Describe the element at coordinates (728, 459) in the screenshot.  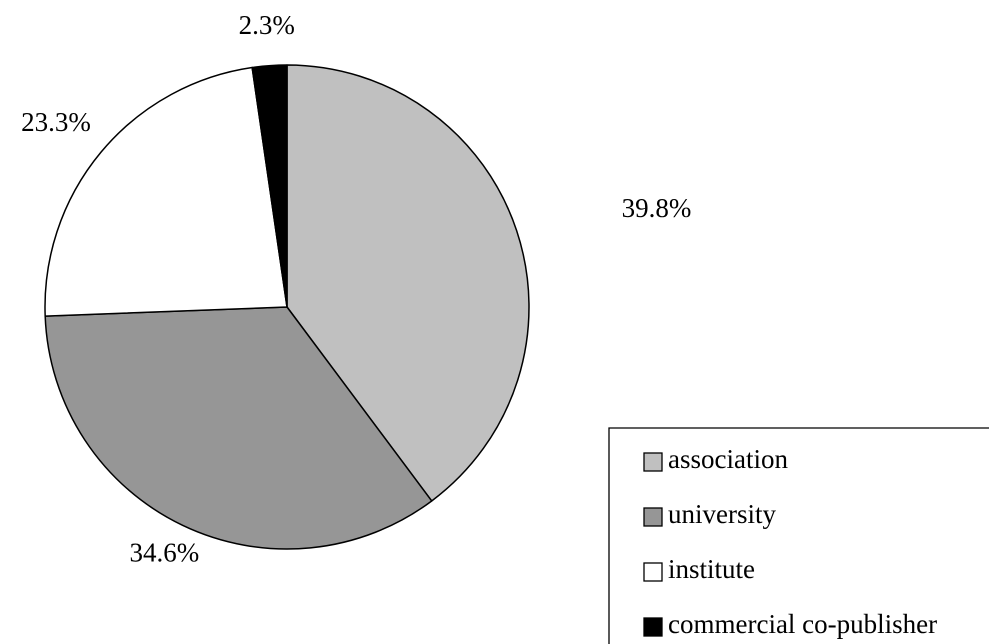
I see `legend-label: association` at that location.